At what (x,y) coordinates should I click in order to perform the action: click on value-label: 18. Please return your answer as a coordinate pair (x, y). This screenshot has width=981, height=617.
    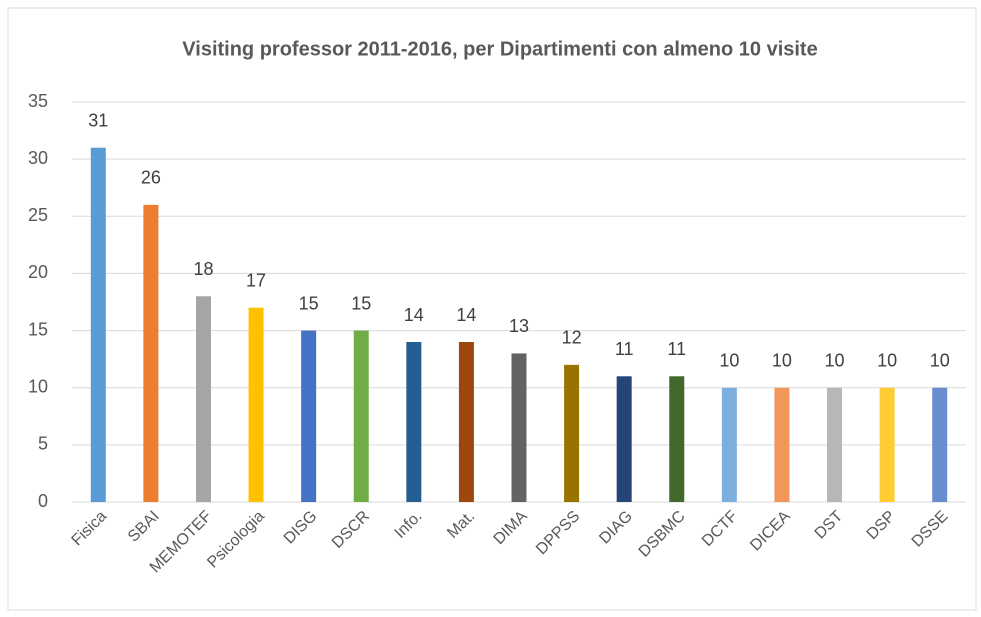
    Looking at the image, I should click on (203, 269).